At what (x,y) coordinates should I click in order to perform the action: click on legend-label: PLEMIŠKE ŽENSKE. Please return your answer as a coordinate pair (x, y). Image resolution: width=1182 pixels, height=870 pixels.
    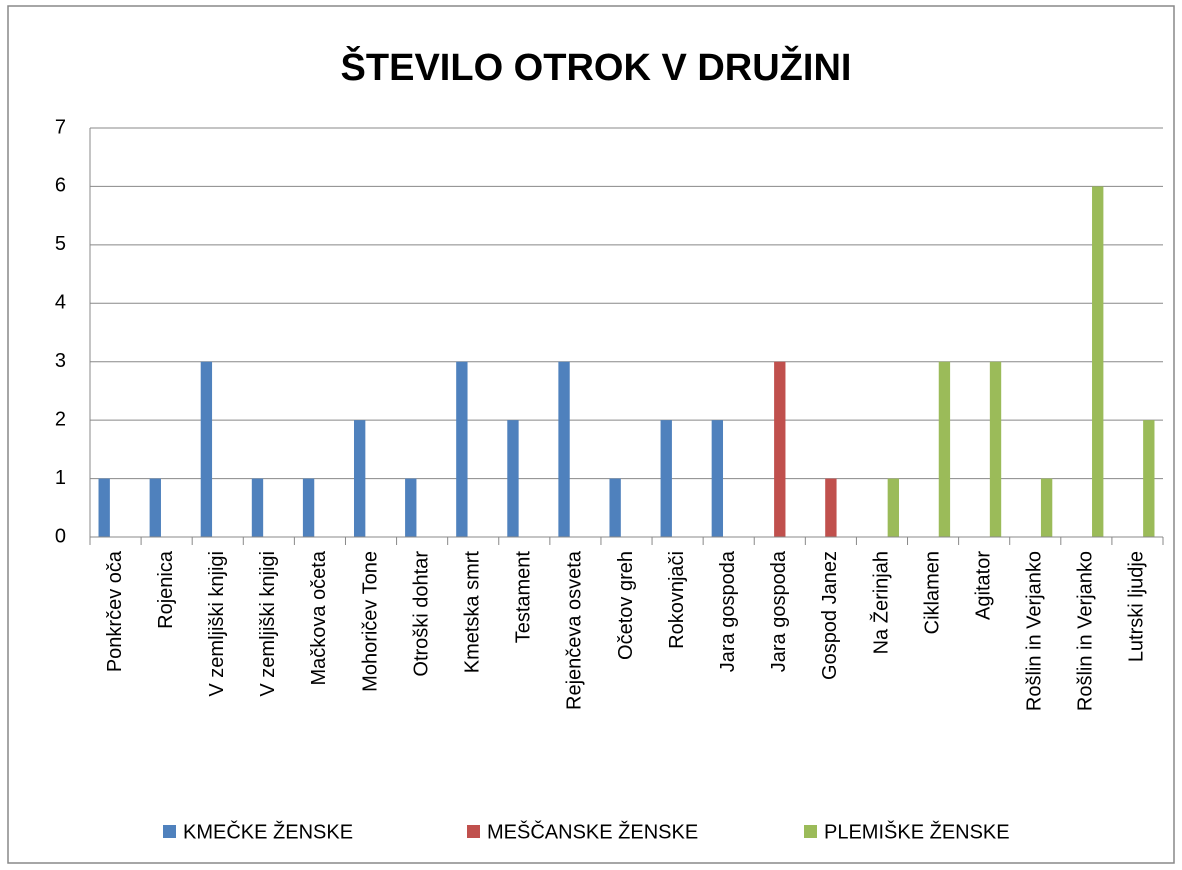
    Looking at the image, I should click on (917, 831).